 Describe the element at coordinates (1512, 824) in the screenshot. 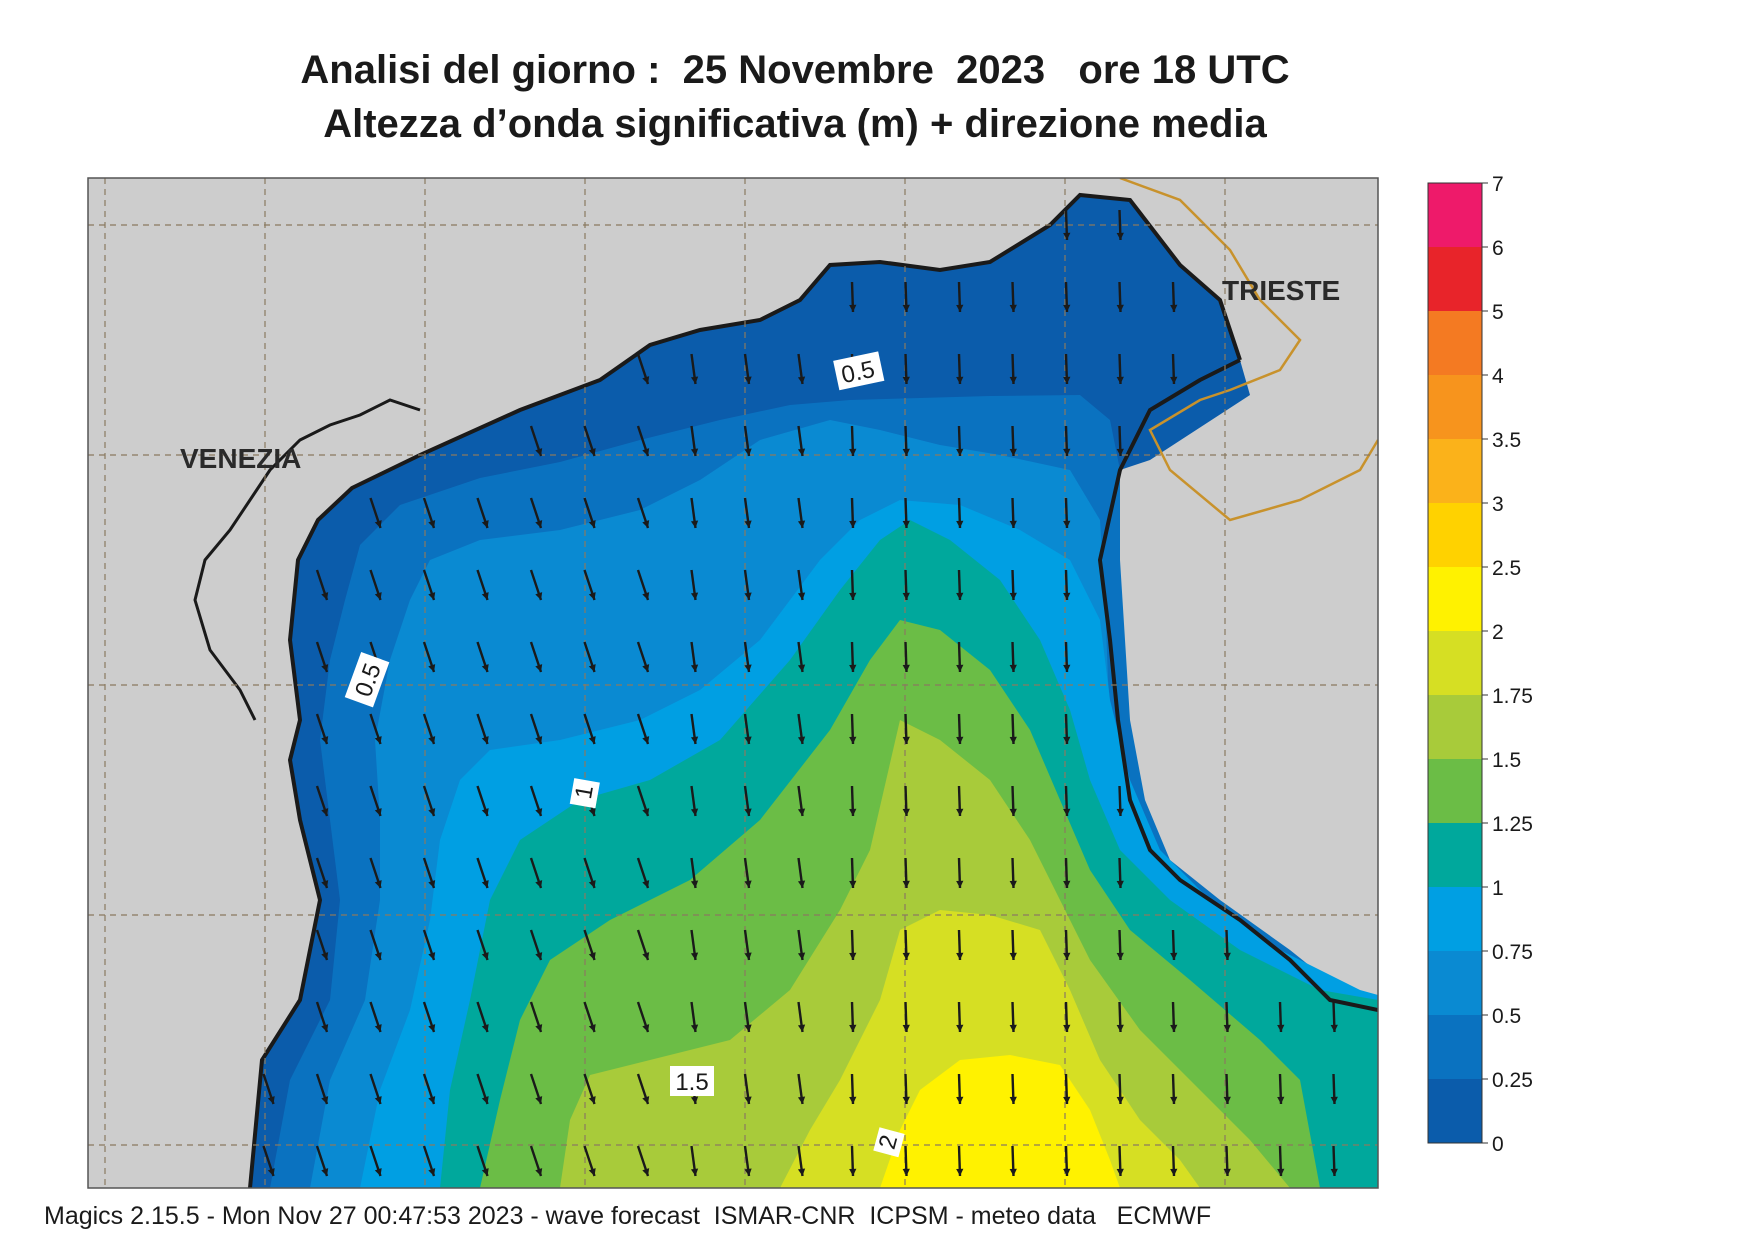

I see `legend-tick-label: 1.25` at that location.